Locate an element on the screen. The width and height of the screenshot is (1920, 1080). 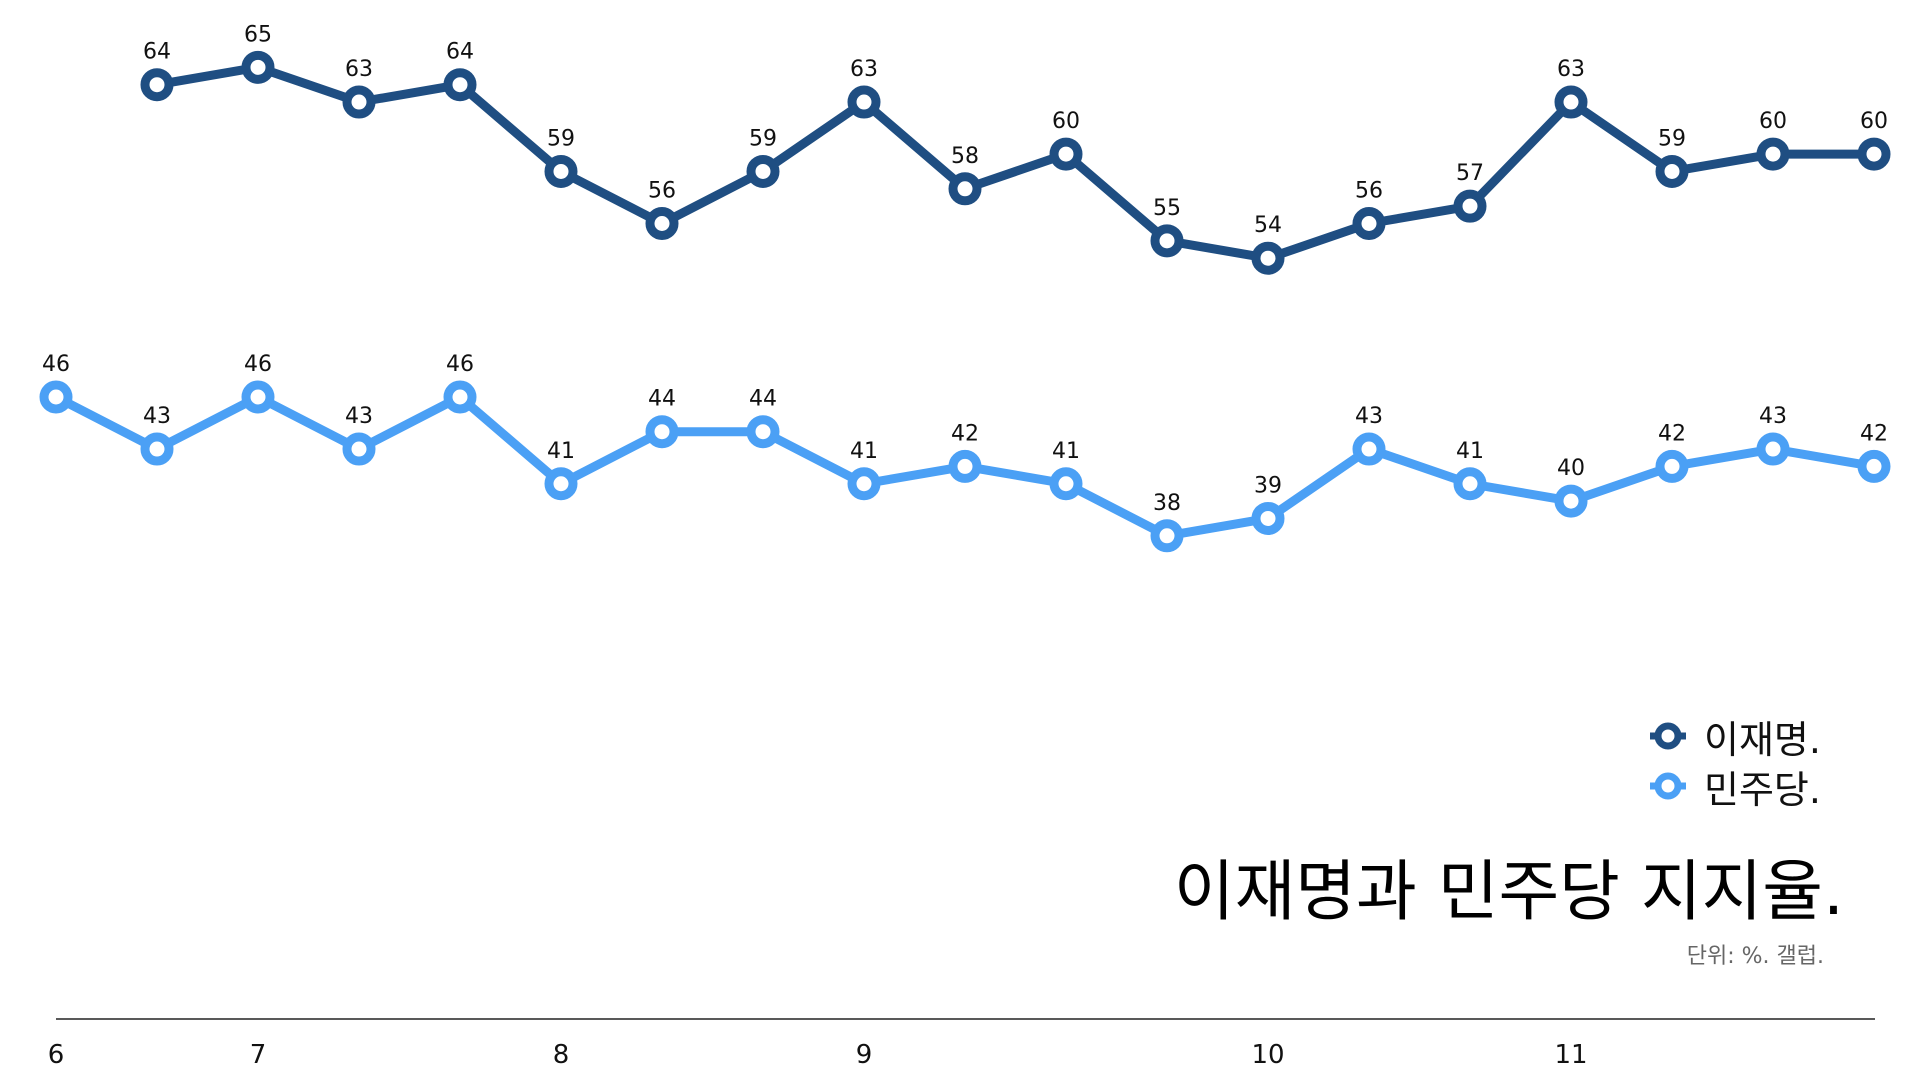
x-tick-label: 9 is located at coordinates (864, 1055).